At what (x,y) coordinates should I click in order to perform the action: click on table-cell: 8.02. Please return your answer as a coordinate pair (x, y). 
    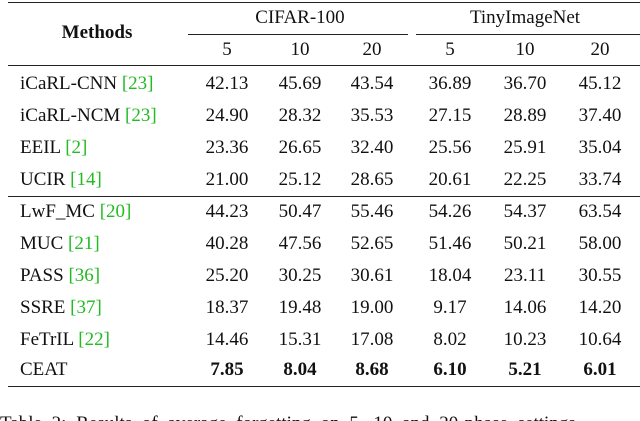
    Looking at the image, I should click on (450, 339).